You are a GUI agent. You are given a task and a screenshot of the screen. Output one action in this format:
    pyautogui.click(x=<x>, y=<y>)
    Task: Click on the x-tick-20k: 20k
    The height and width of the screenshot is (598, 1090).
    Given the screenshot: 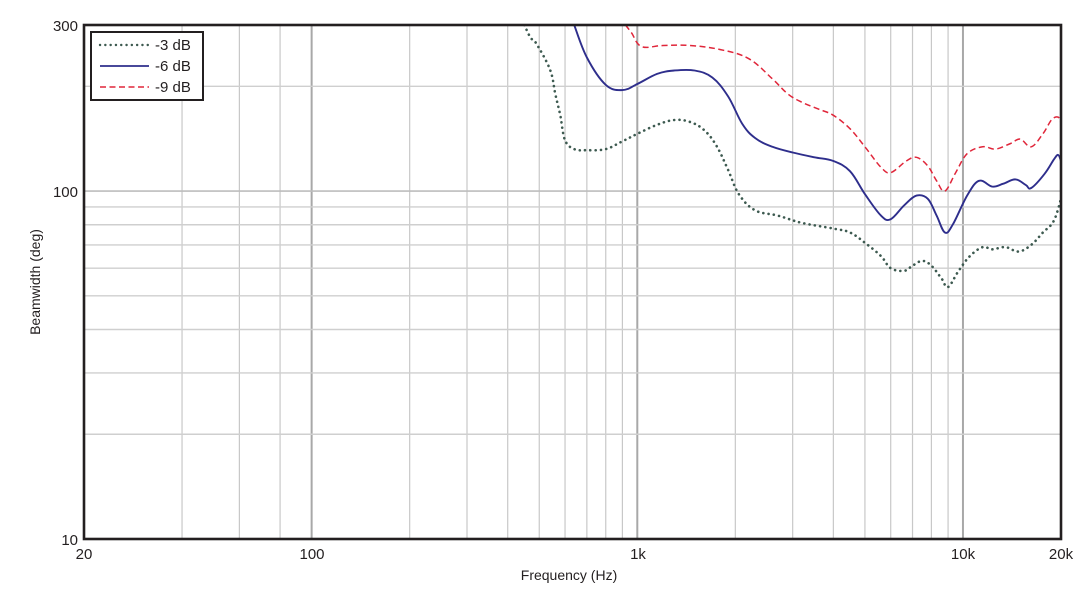 What is the action you would take?
    pyautogui.click(x=1061, y=554)
    